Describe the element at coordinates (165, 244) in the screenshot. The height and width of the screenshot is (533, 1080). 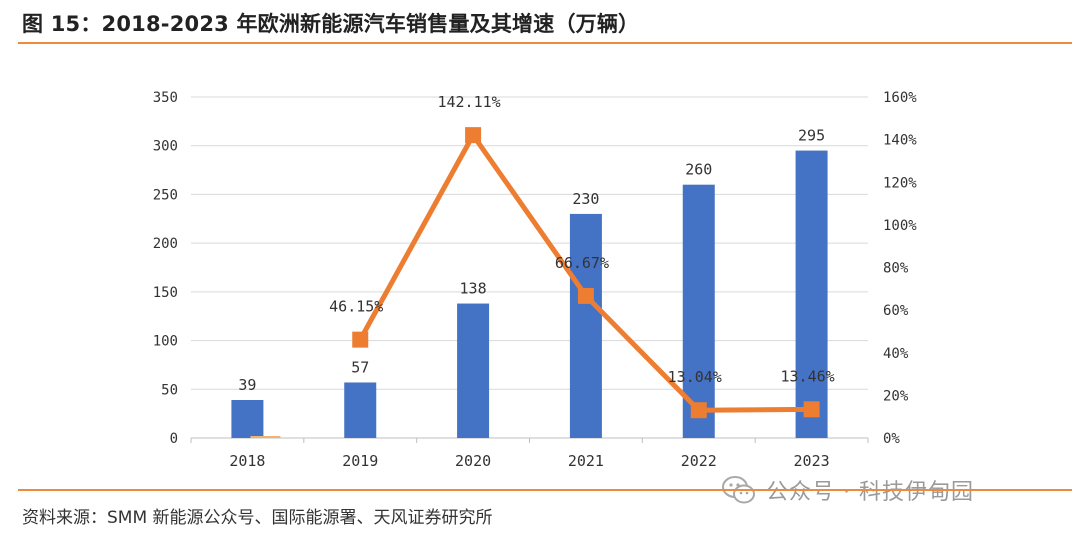
I see `y-left-tick-label: 200` at that location.